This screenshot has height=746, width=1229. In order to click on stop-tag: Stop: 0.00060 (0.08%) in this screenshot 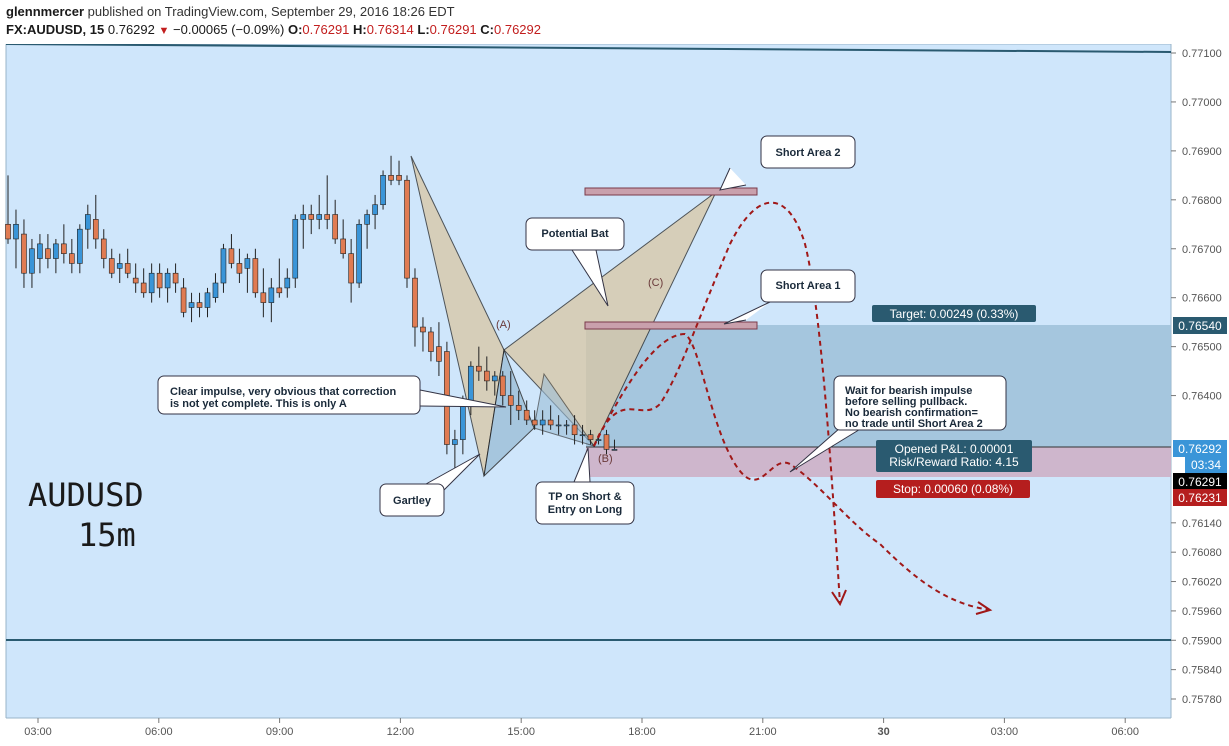, I will do `click(953, 489)`.